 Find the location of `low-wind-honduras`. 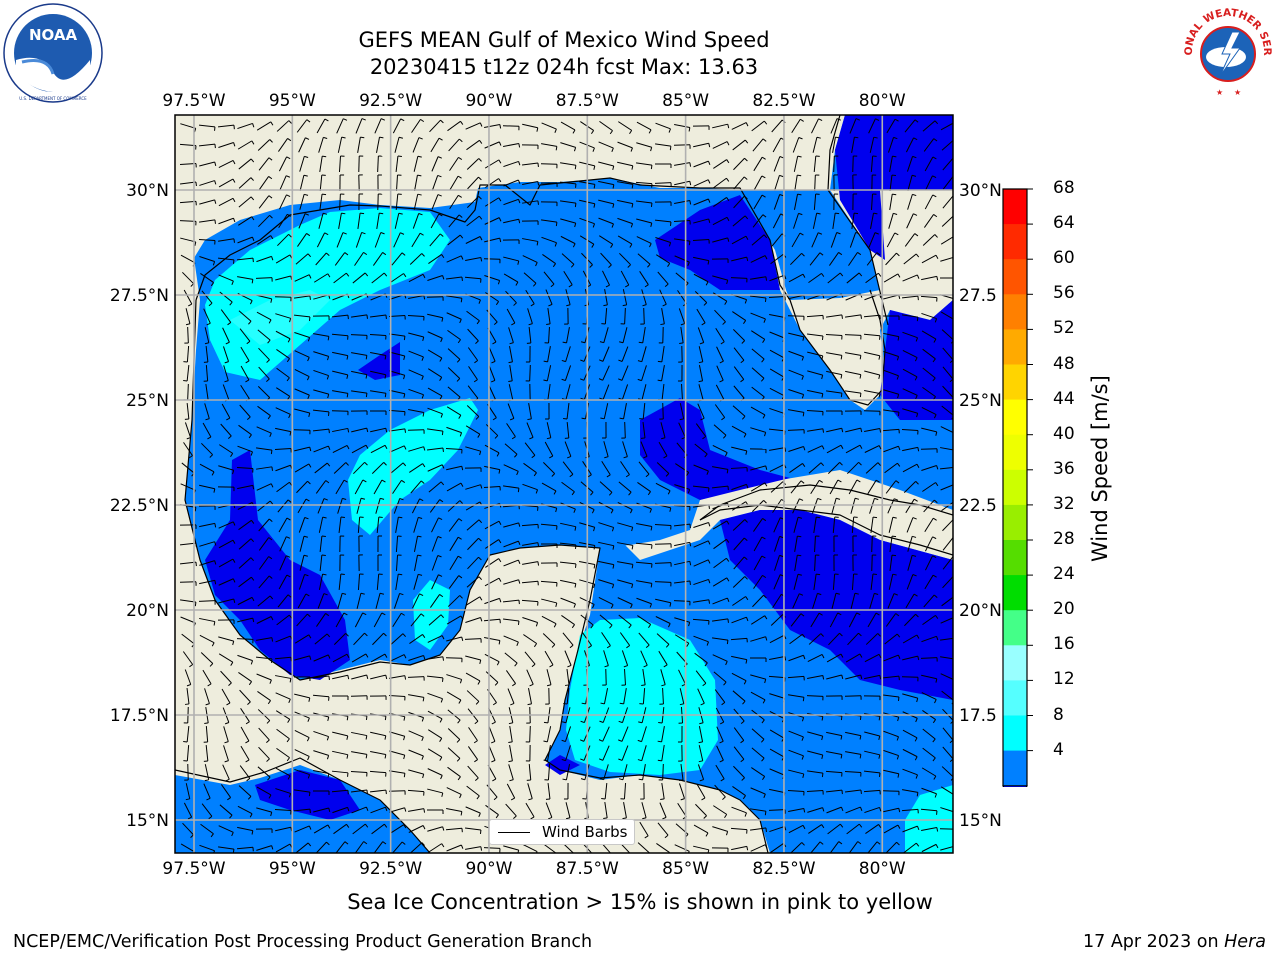

low-wind-honduras is located at coordinates (562, 765).